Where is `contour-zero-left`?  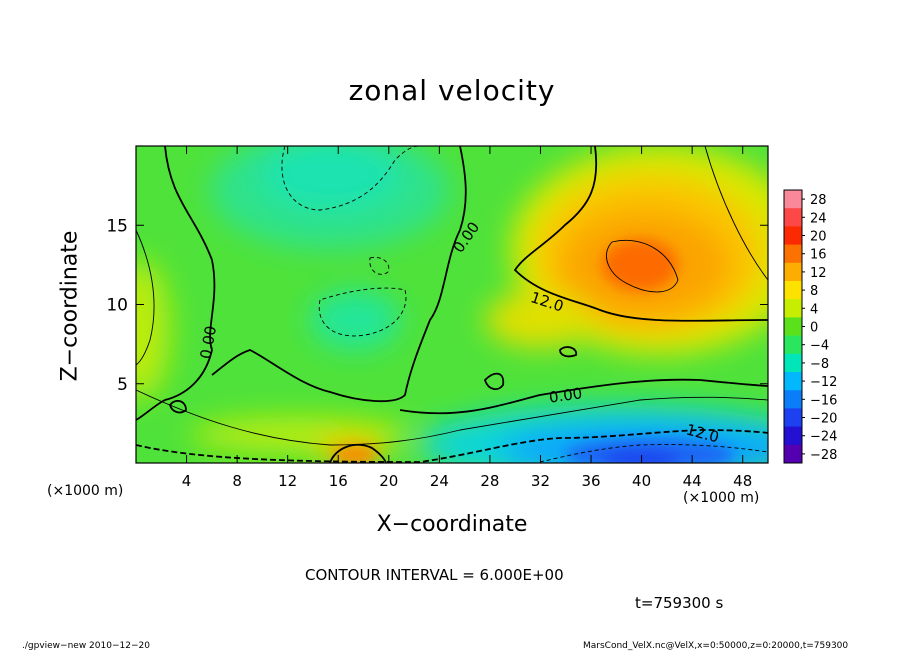 contour-zero-left is located at coordinates (176, 283).